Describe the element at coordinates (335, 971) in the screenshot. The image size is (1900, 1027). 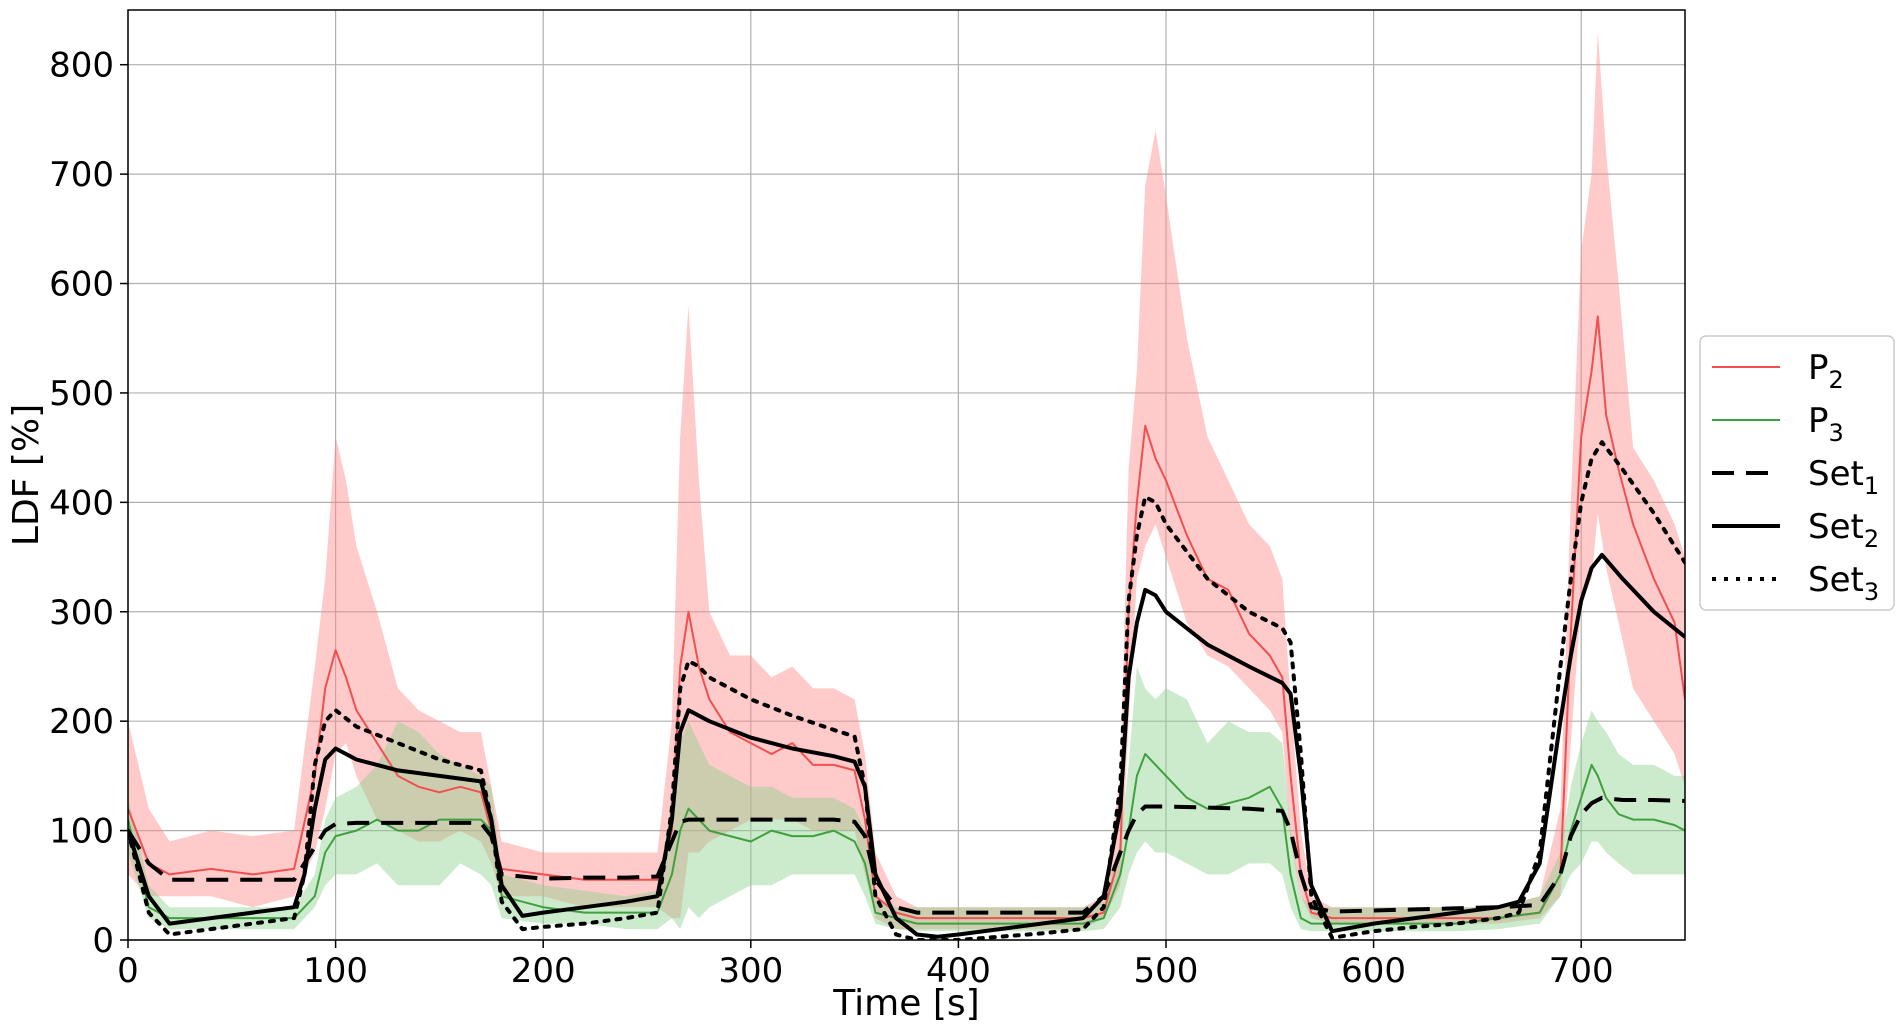
I see `x-tick-label-100: 100` at that location.